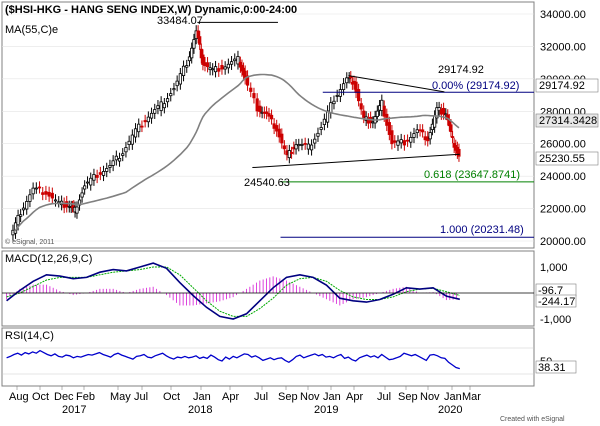 The image size is (600, 426). What do you see at coordinates (85, 397) in the screenshot?
I see `time-tick-label: Feb` at bounding box center [85, 397].